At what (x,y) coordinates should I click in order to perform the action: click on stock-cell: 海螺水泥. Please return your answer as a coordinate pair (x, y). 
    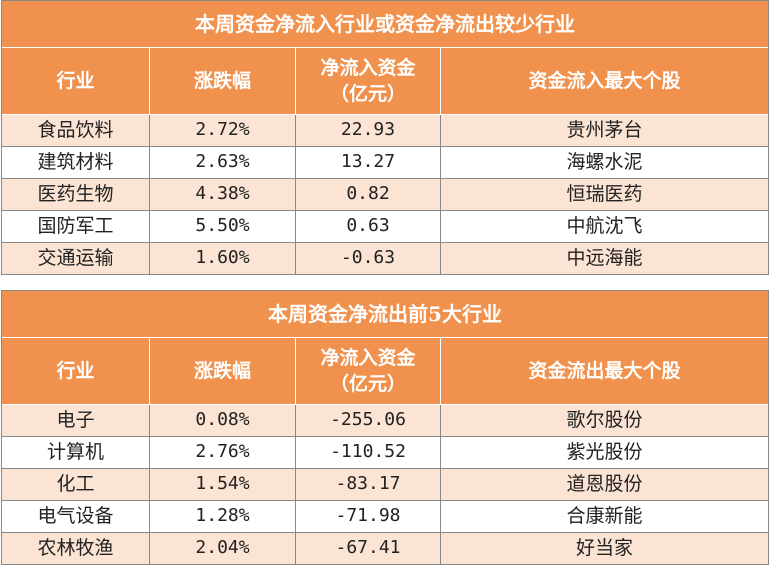
    Looking at the image, I should click on (604, 162).